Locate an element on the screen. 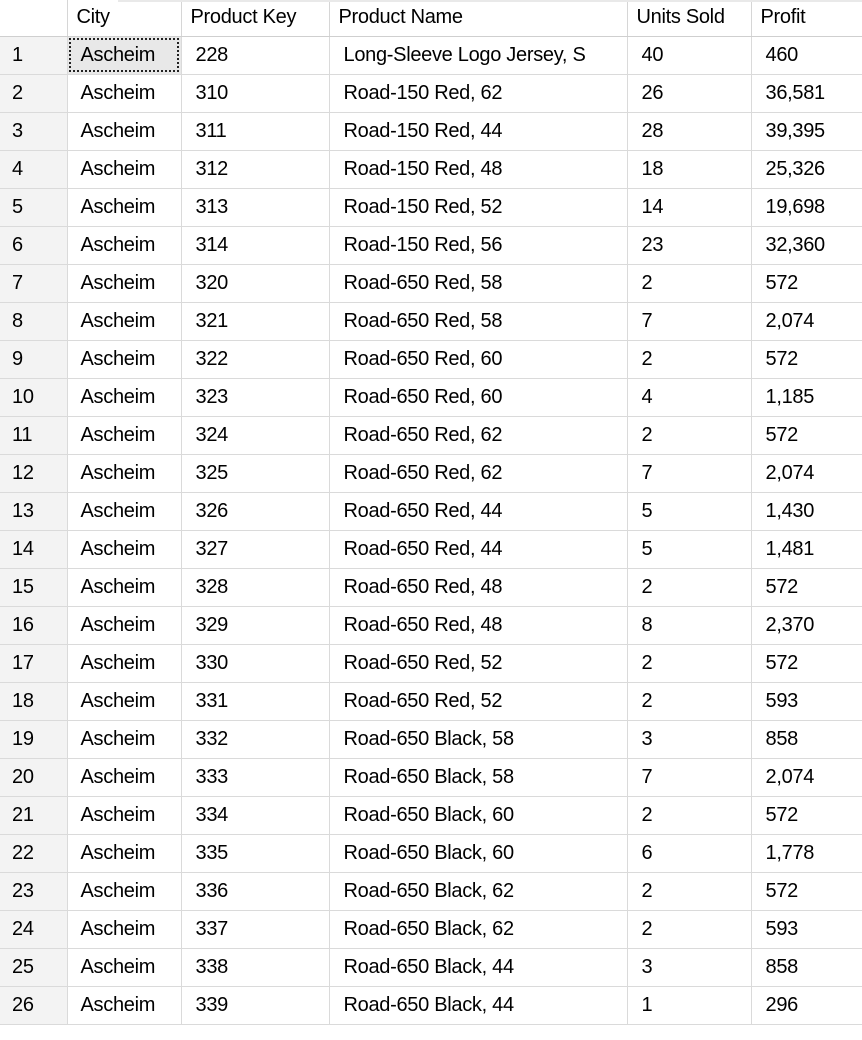 The width and height of the screenshot is (862, 1040). units-sold-cell: 8 is located at coordinates (689, 625).